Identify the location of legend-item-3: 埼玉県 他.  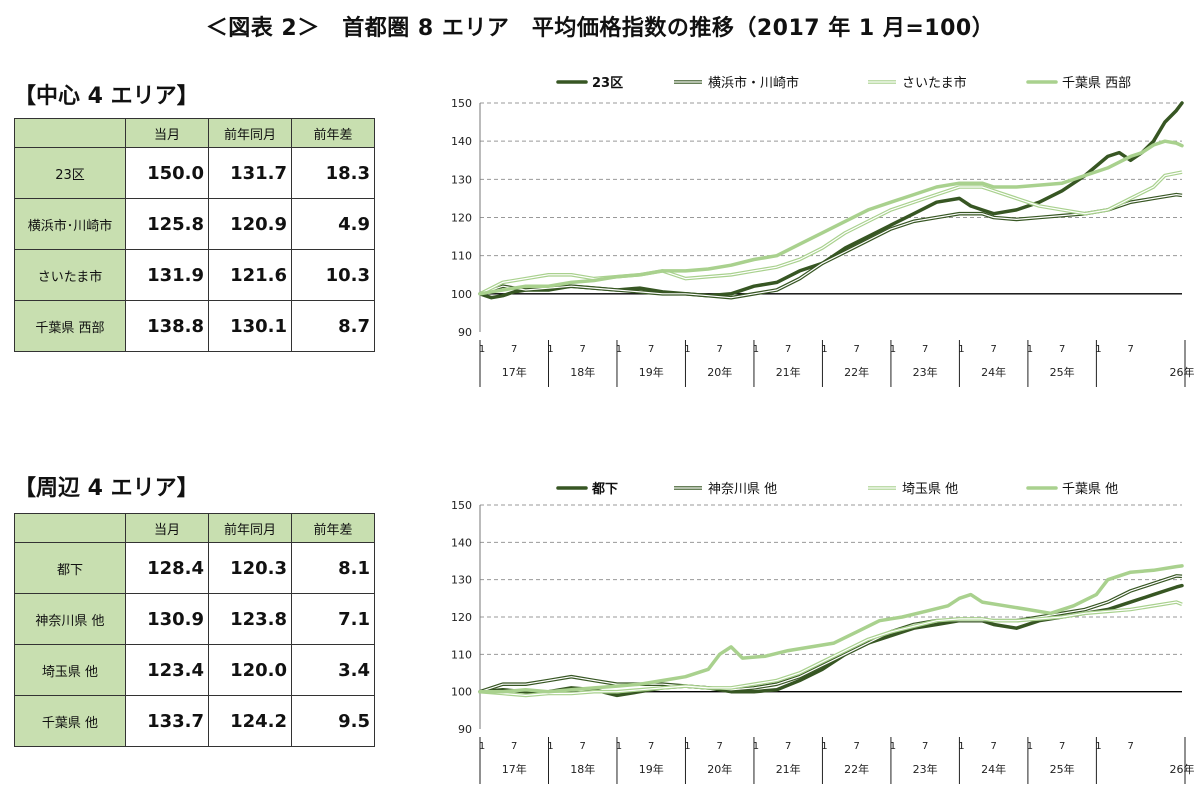
(913, 489).